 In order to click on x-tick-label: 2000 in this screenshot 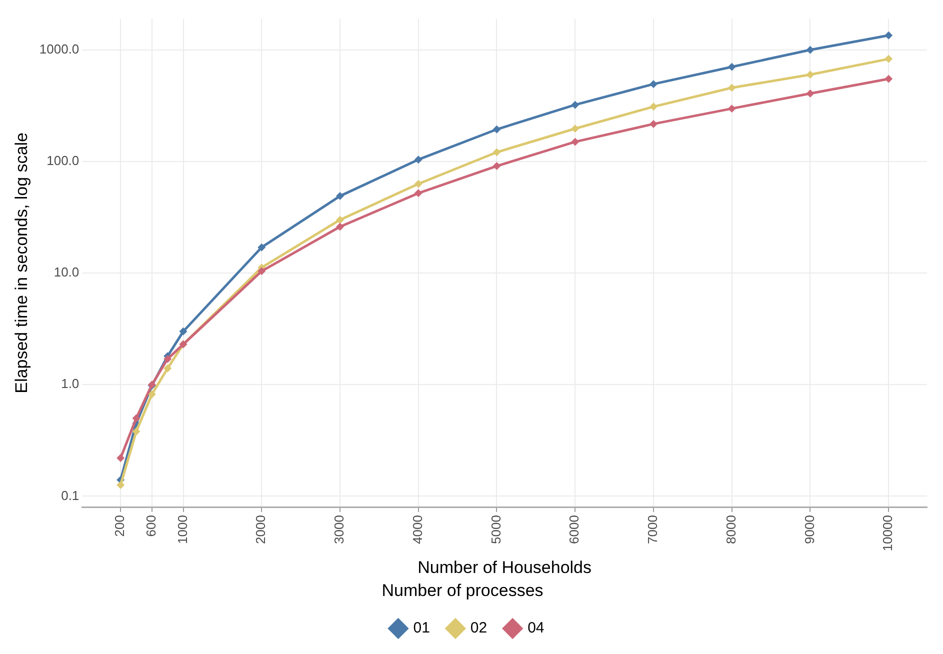, I will do `click(260, 529)`.